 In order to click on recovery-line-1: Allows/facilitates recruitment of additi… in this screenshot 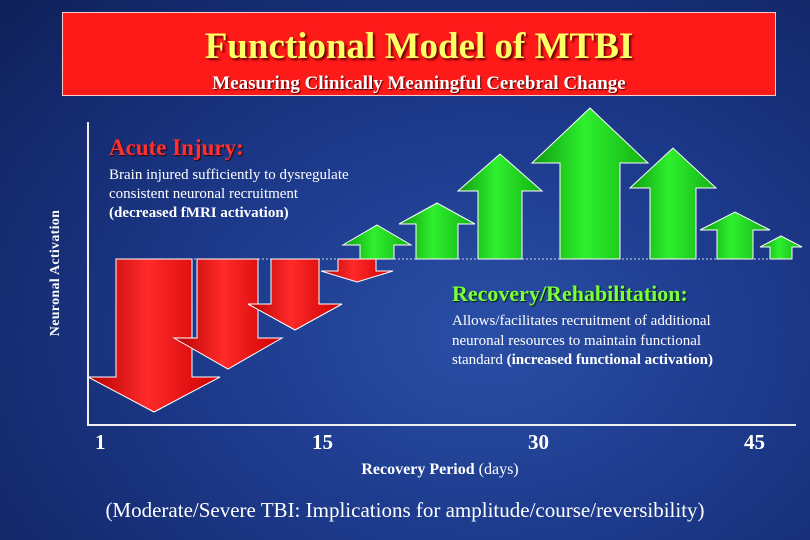, I will do `click(581, 321)`.